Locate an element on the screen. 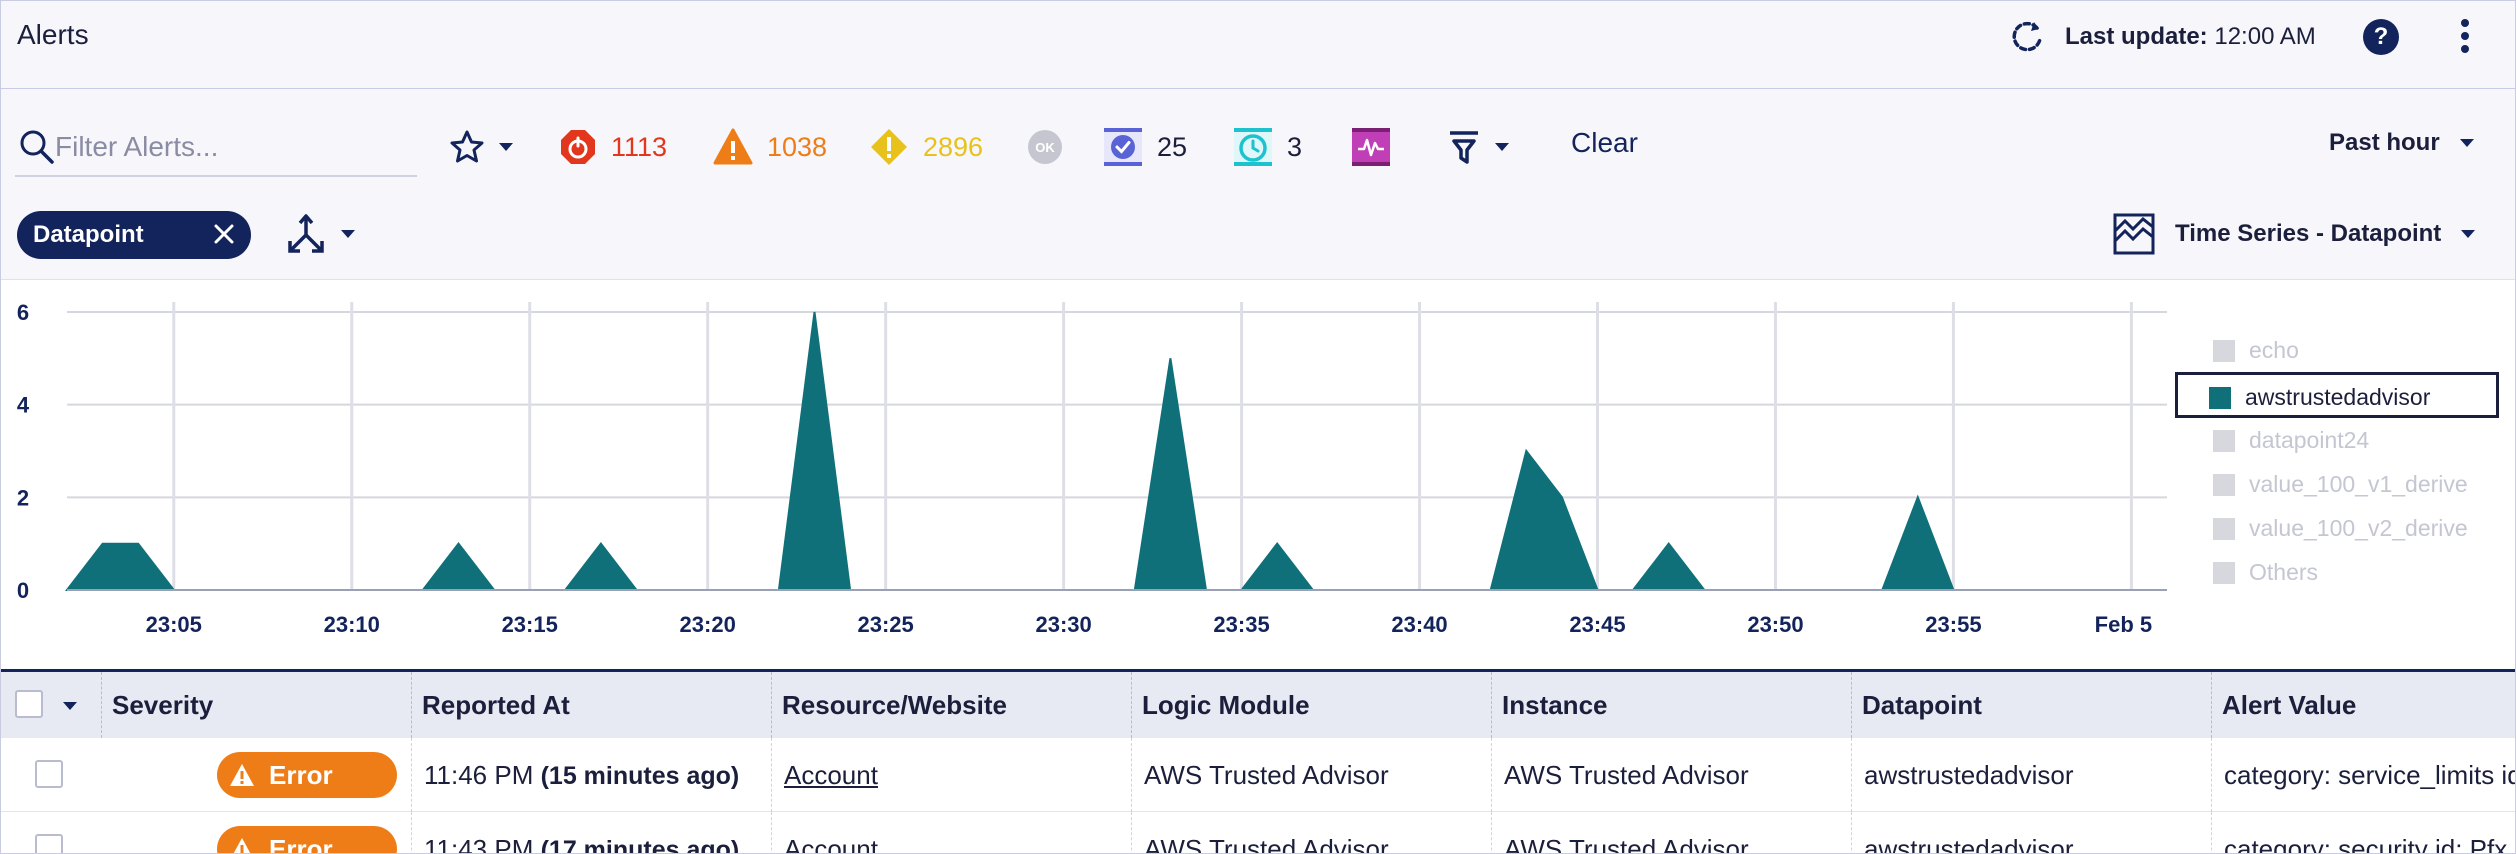 The width and height of the screenshot is (2516, 854). search-input is located at coordinates (230, 147).